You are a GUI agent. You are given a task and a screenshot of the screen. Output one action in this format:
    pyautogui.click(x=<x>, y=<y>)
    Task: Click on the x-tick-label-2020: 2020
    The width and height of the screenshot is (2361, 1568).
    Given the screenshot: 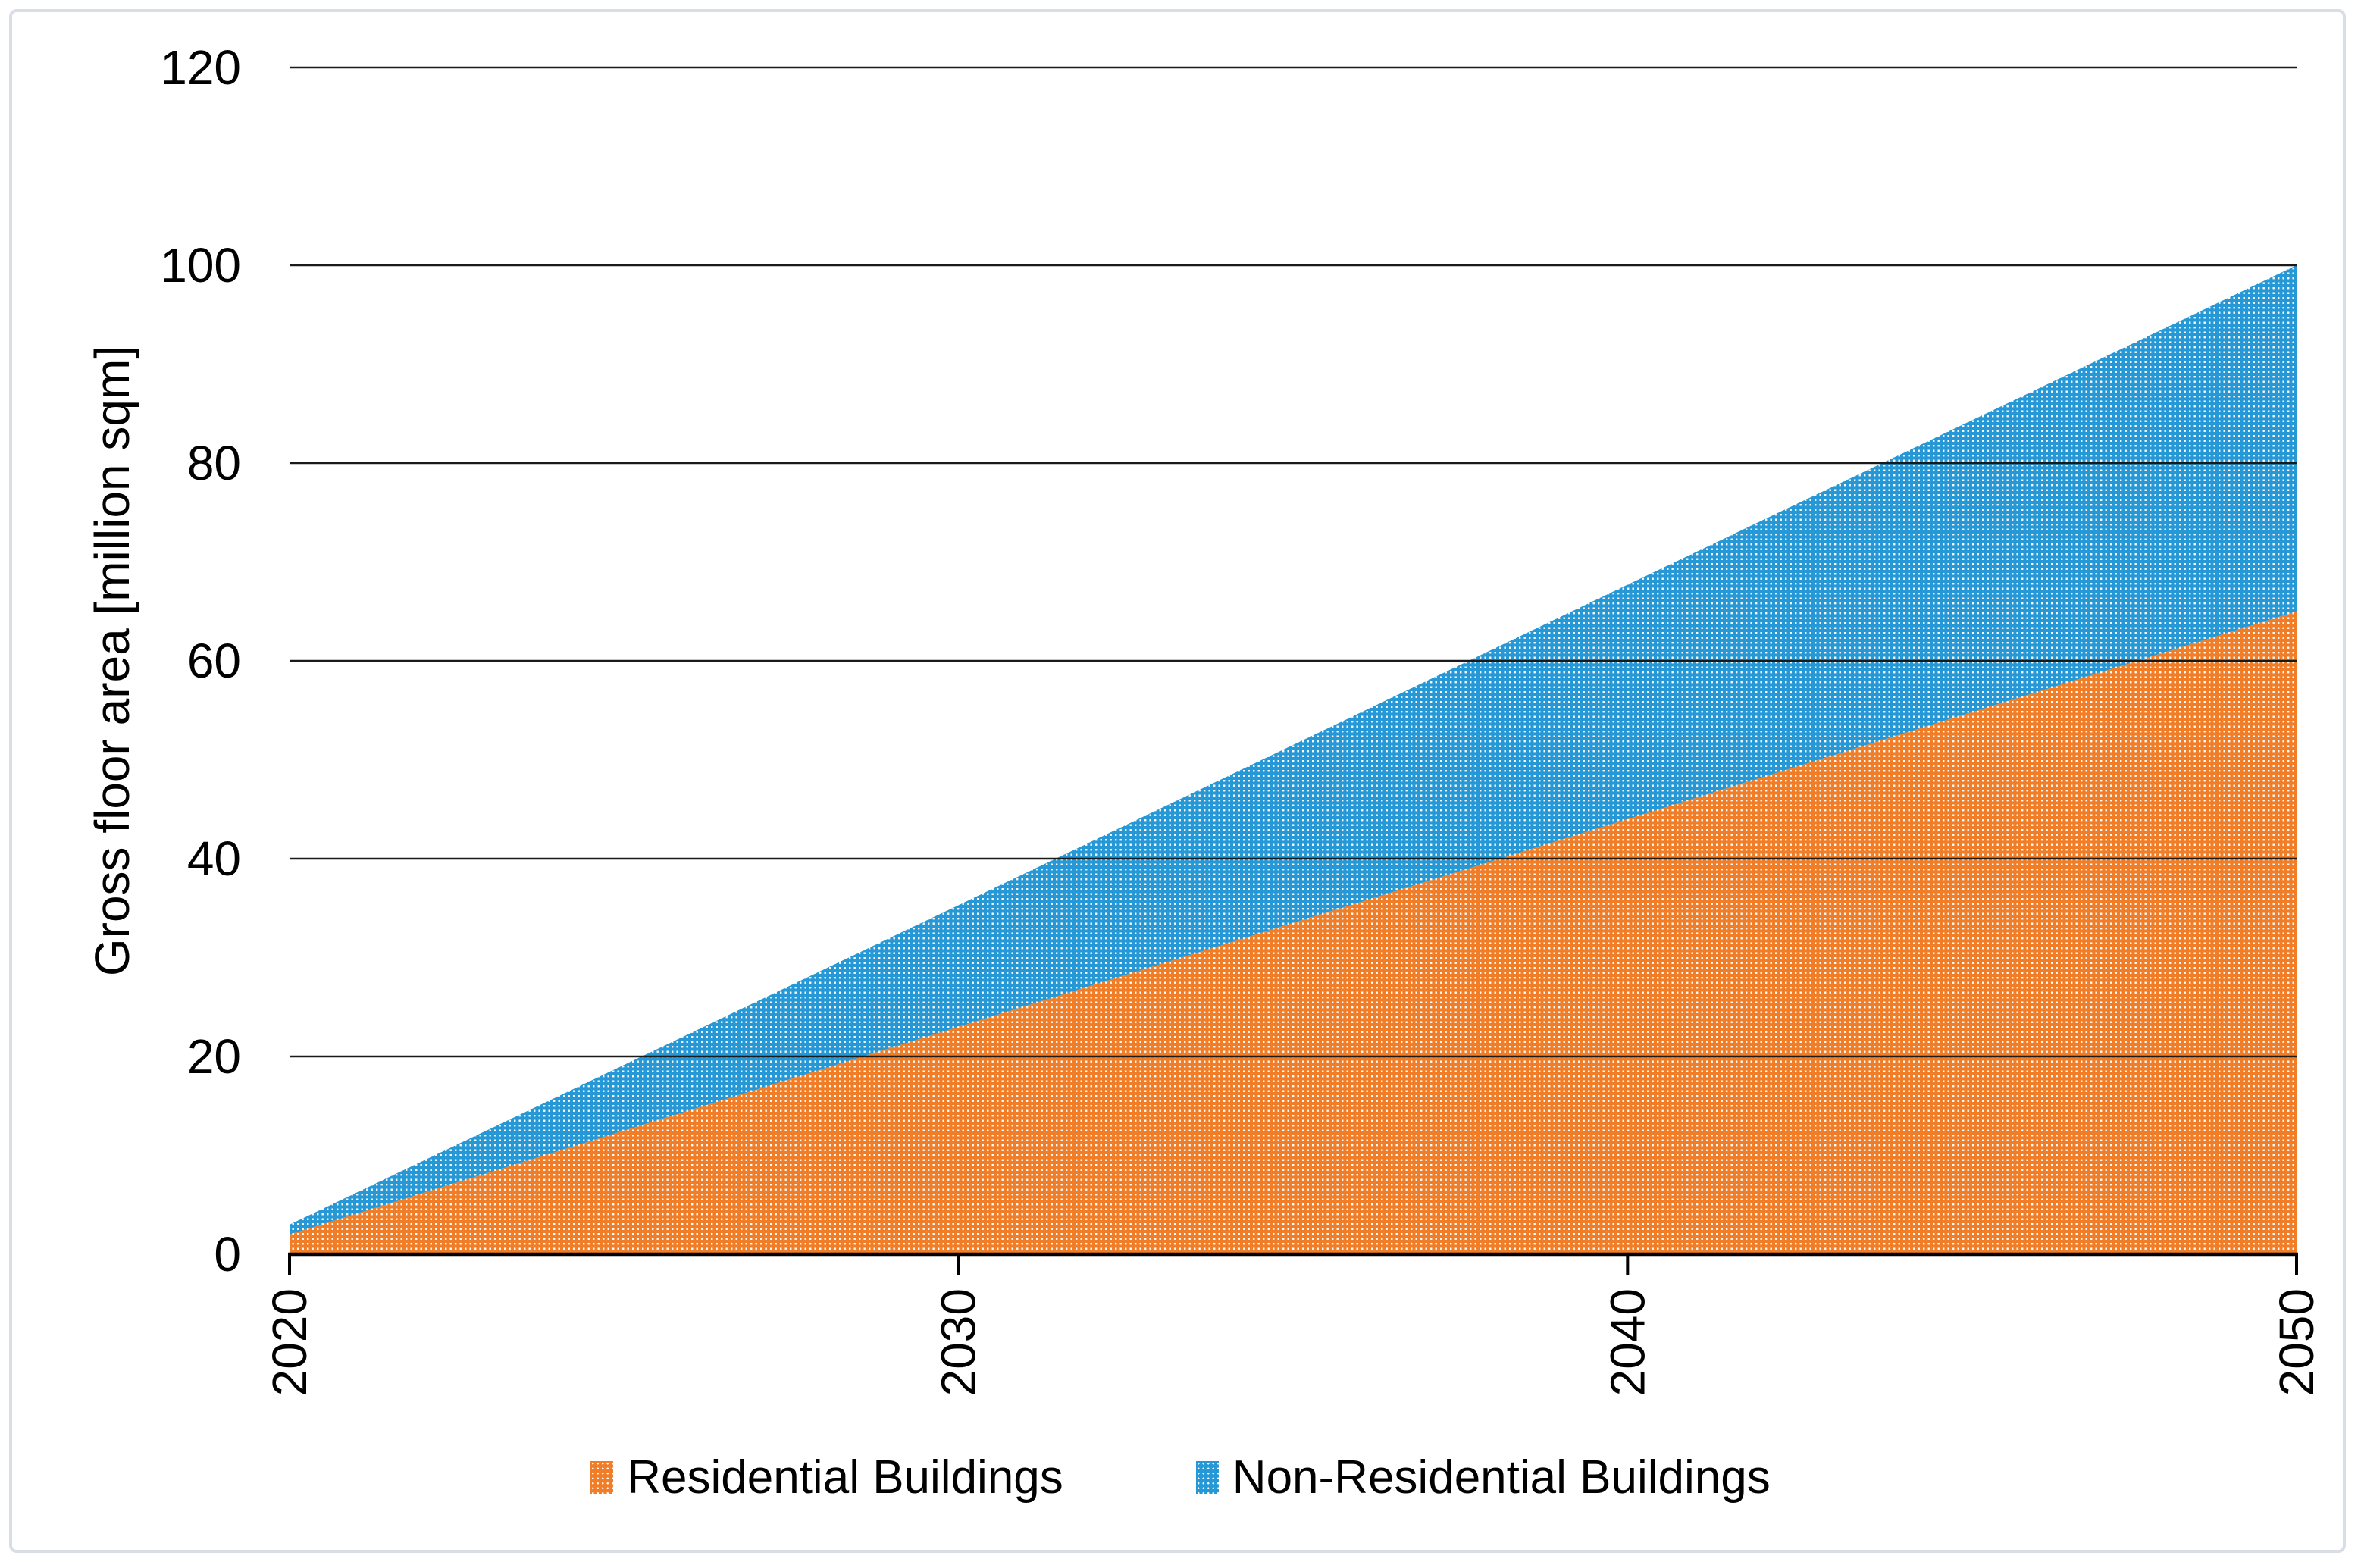 What is the action you would take?
    pyautogui.click(x=289, y=1342)
    